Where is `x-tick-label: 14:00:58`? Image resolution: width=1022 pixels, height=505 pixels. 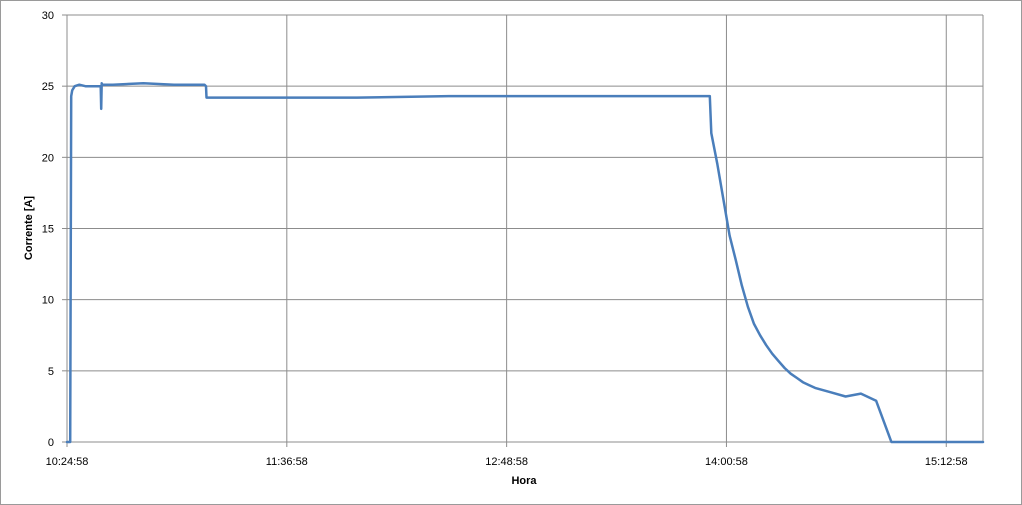 x-tick-label: 14:00:58 is located at coordinates (726, 462).